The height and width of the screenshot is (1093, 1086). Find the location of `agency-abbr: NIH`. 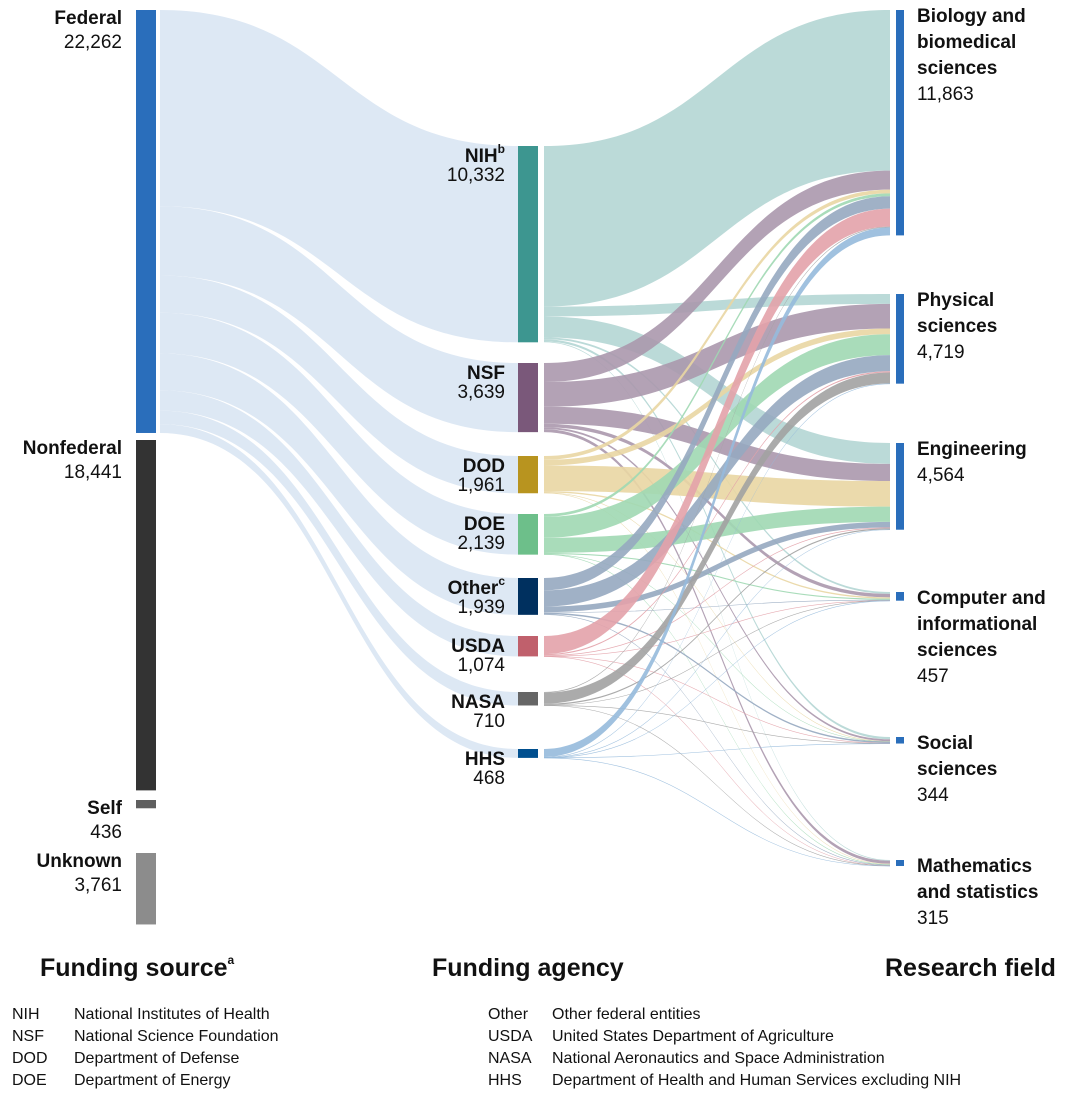

agency-abbr: NIH is located at coordinates (481, 156).